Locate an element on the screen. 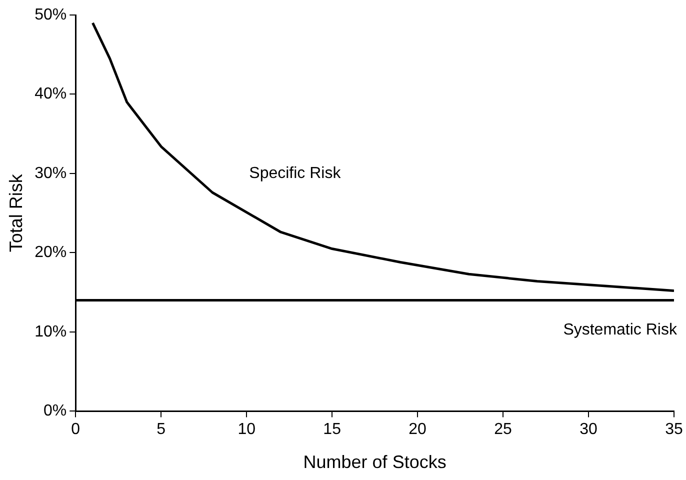 The height and width of the screenshot is (480, 686). y-tick-label: 20% is located at coordinates (50, 253).